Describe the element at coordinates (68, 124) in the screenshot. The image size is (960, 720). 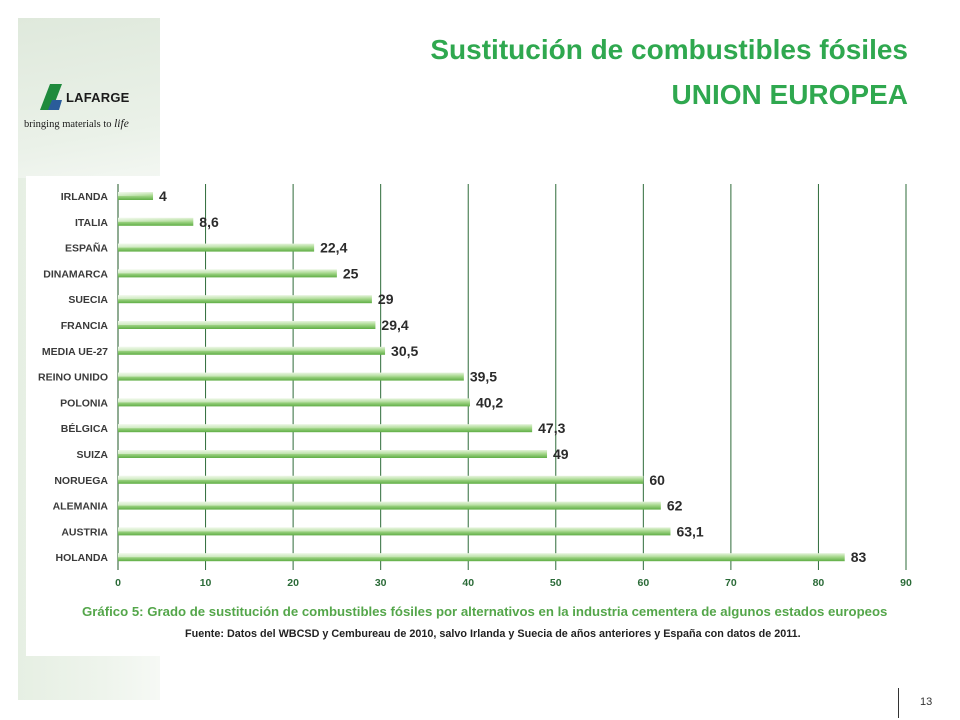
I see `logo-tagline-prefix: bringing materials to` at that location.